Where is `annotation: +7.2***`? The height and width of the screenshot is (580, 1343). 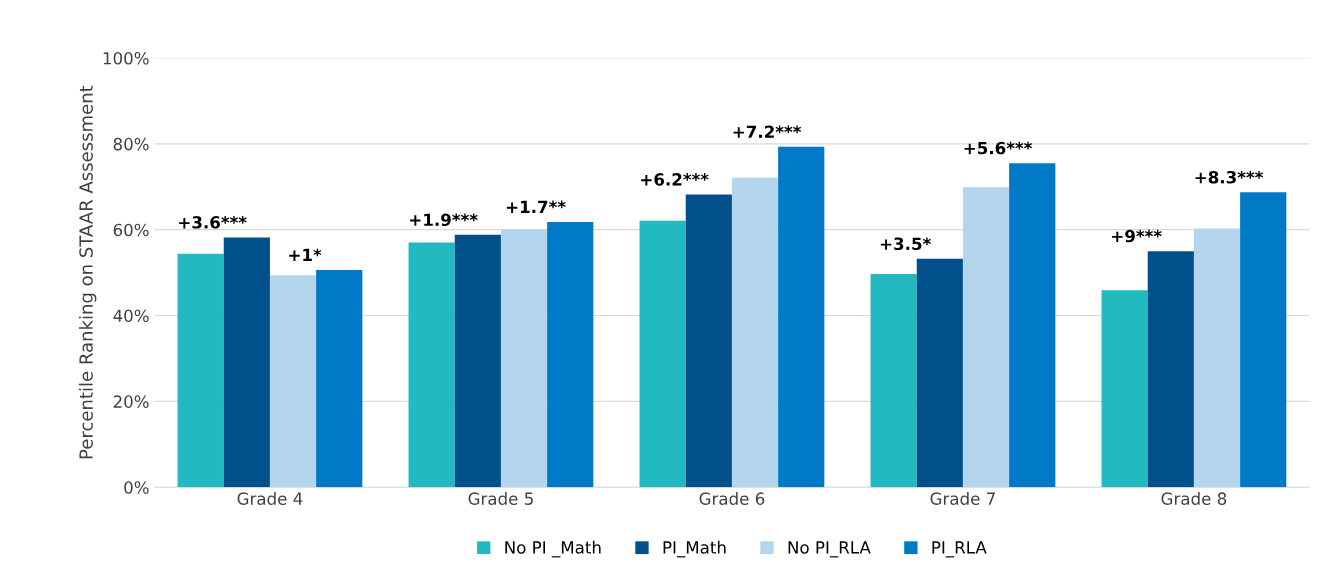 annotation: +7.2*** is located at coordinates (767, 131).